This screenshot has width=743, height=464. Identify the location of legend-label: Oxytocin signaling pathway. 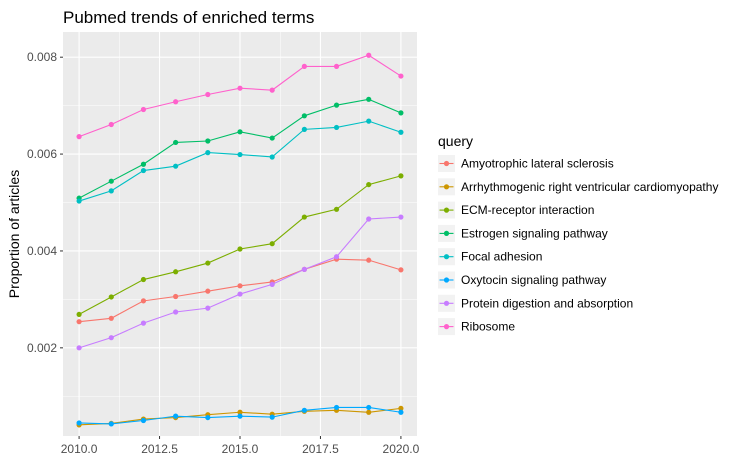
(533, 280).